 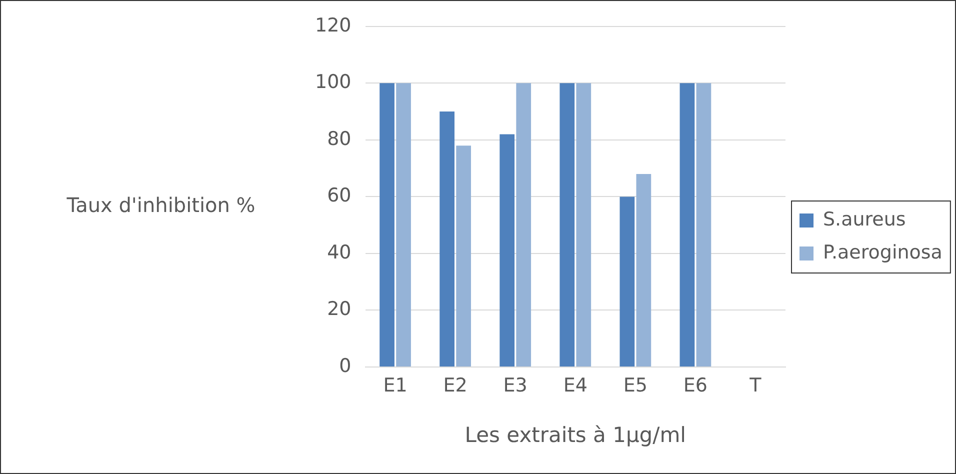 What do you see at coordinates (515, 385) in the screenshot?
I see `x-tick-label: E3` at bounding box center [515, 385].